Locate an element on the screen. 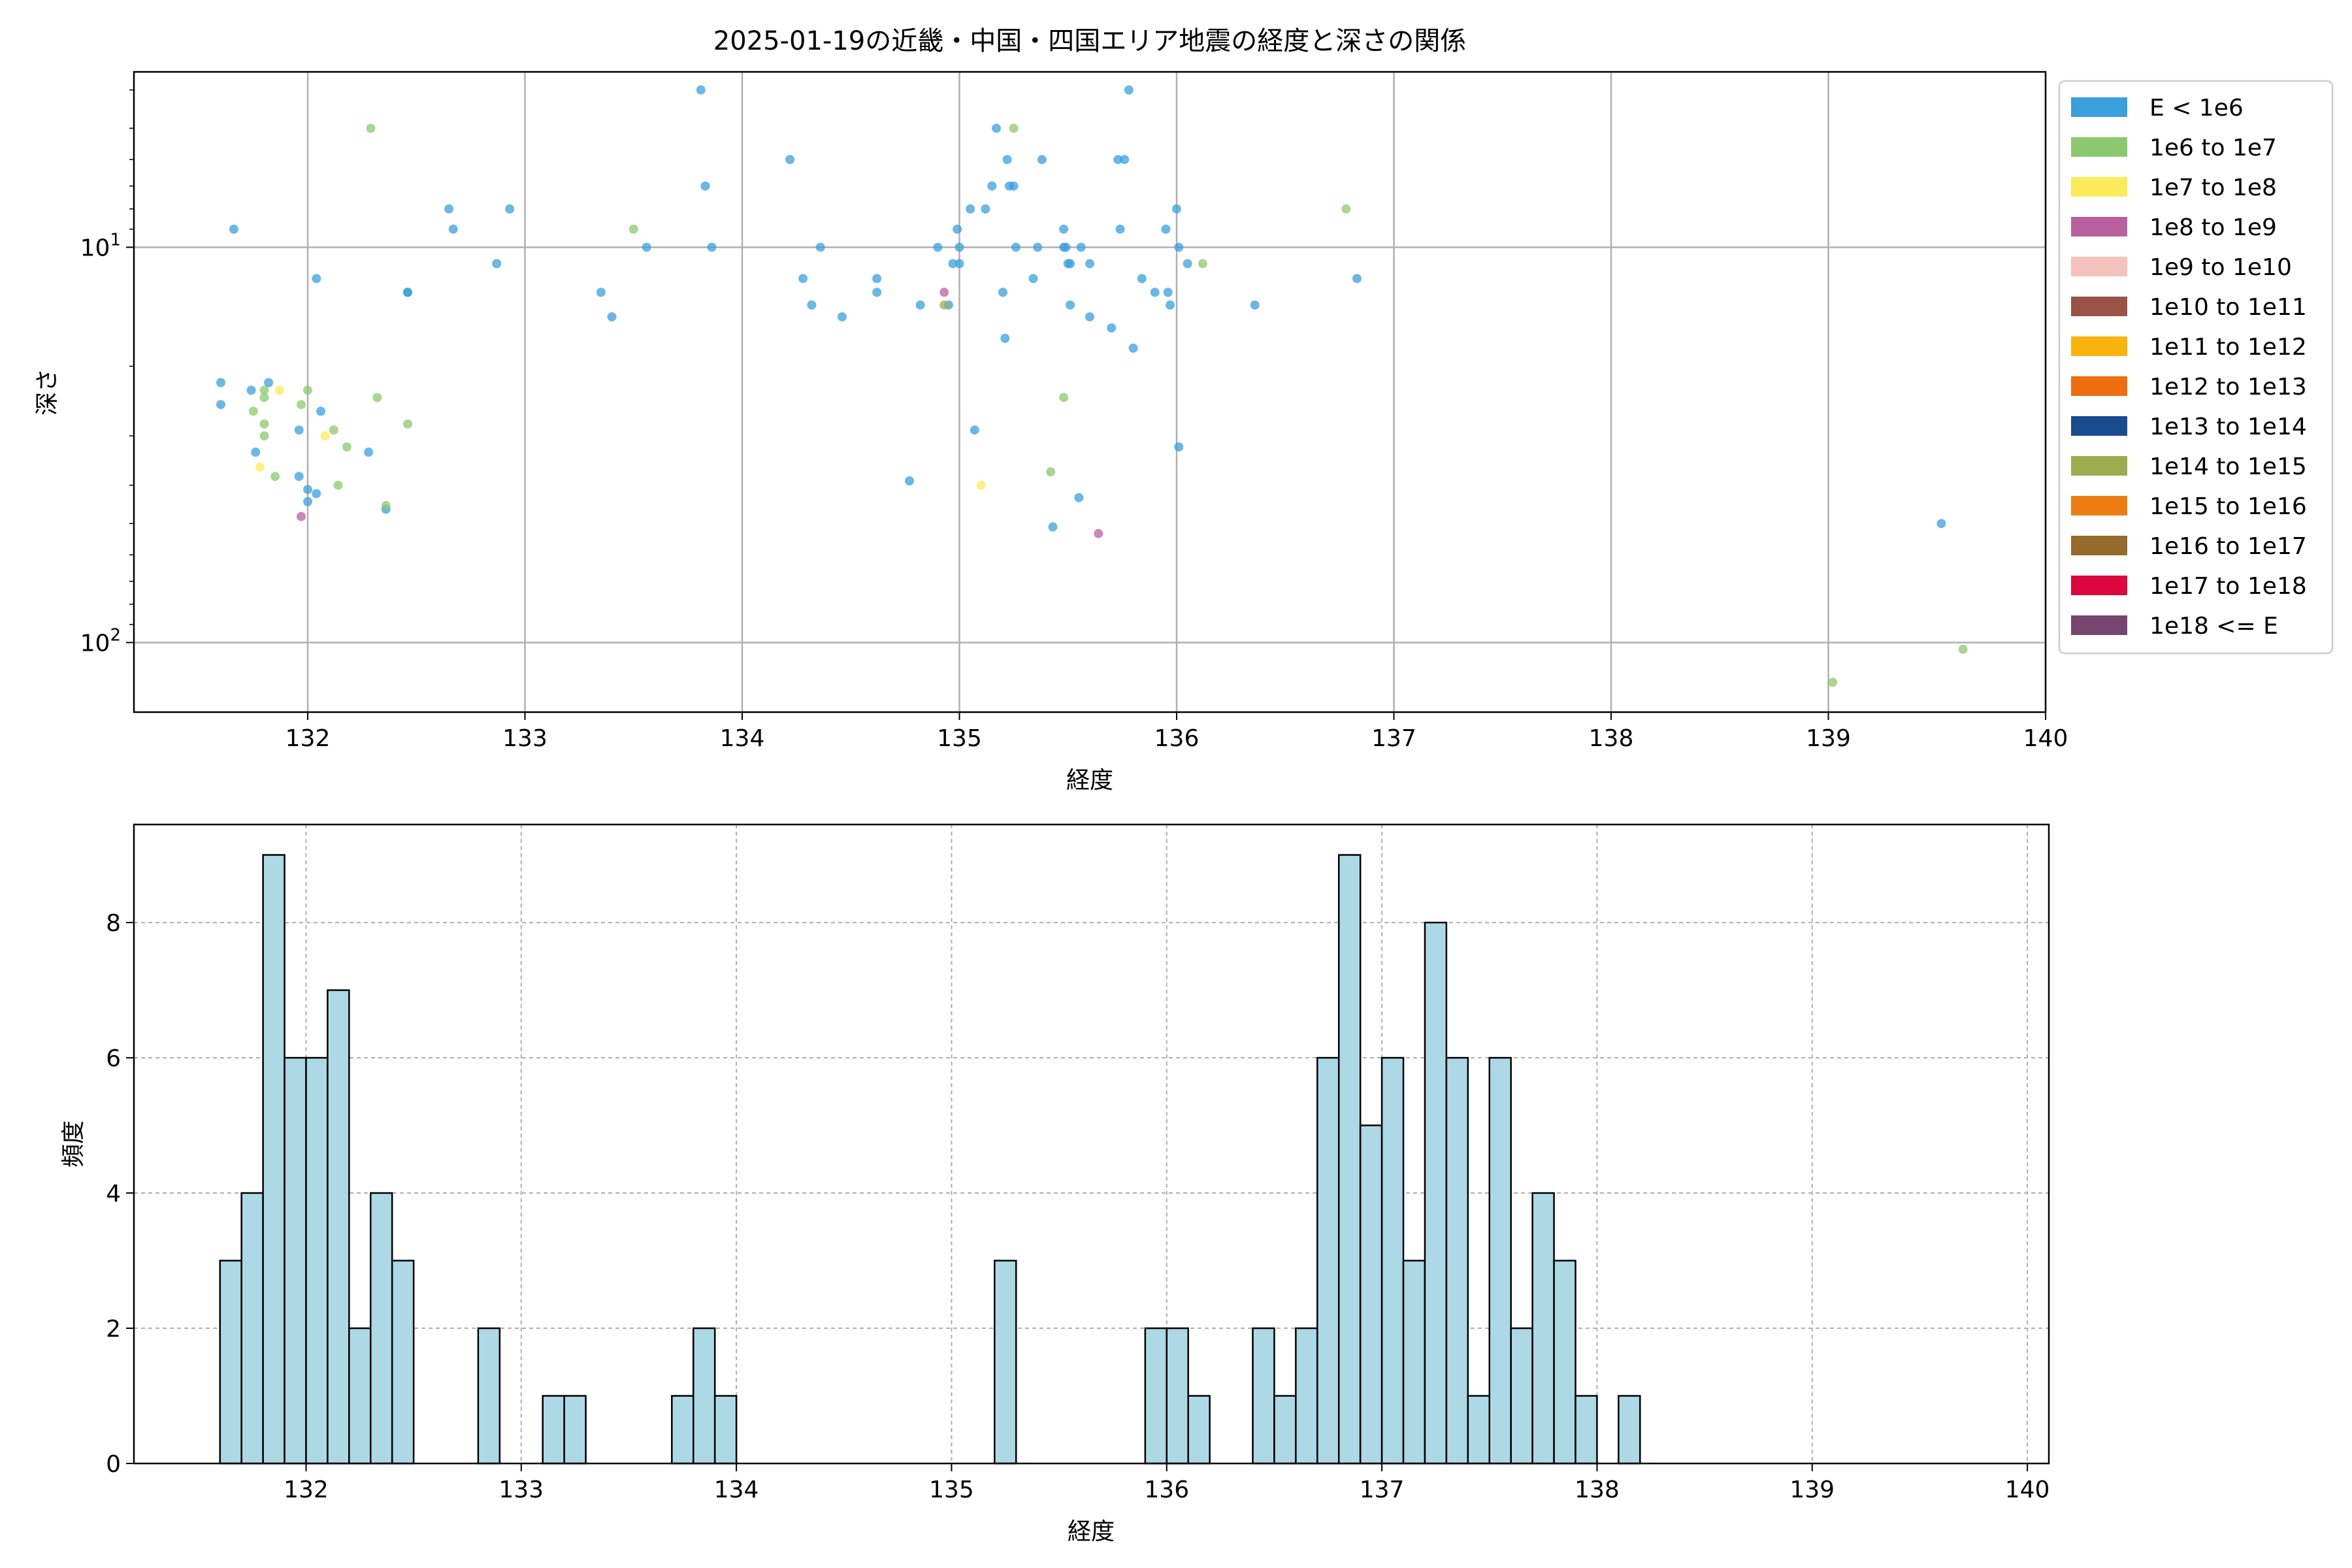  legend-label: 1e16 to 1e17 is located at coordinates (2228, 546).